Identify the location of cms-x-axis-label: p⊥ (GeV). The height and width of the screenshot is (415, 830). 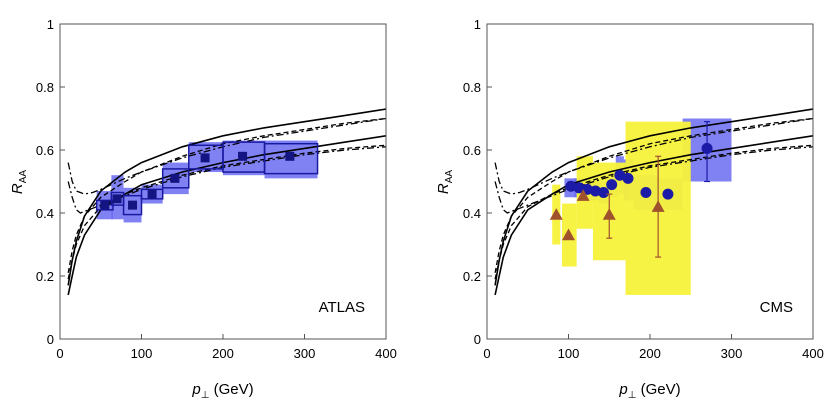
(649, 391).